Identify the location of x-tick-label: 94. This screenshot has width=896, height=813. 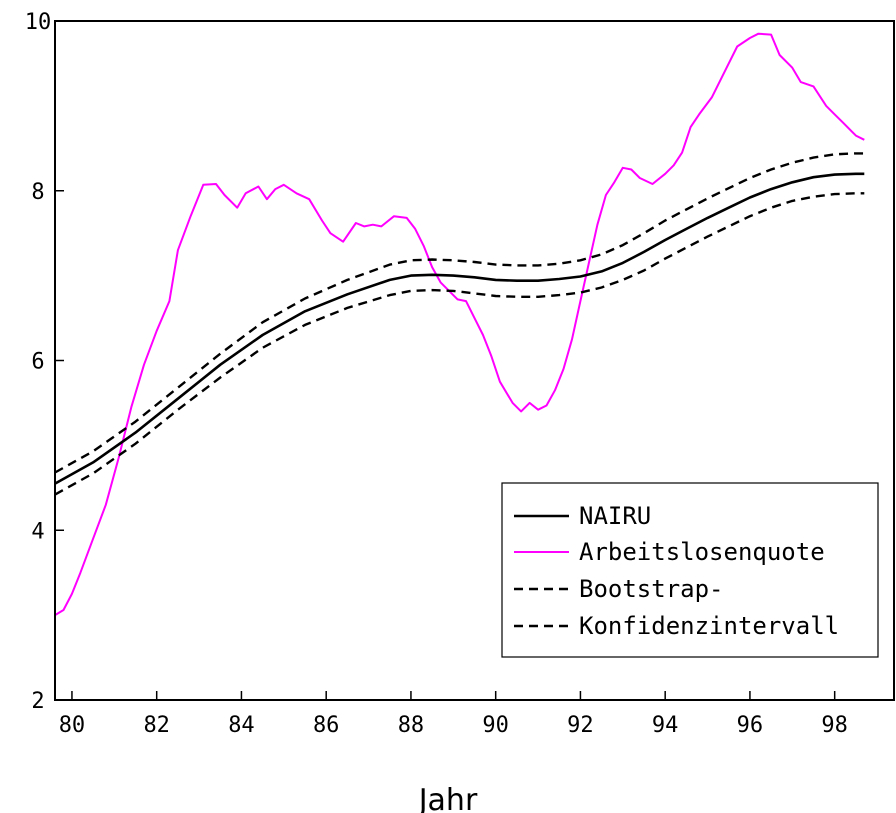
(665, 725).